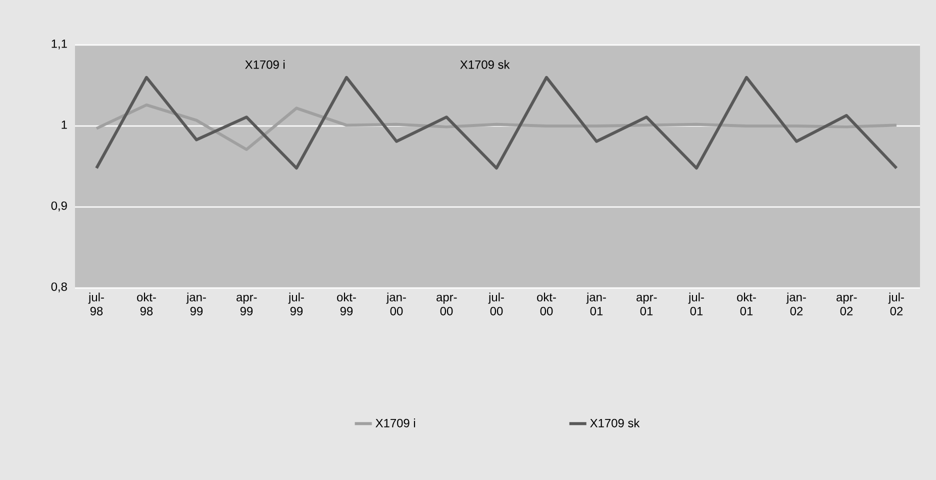  Describe the element at coordinates (485, 64) in the screenshot. I see `annotation: X1709 sk` at that location.